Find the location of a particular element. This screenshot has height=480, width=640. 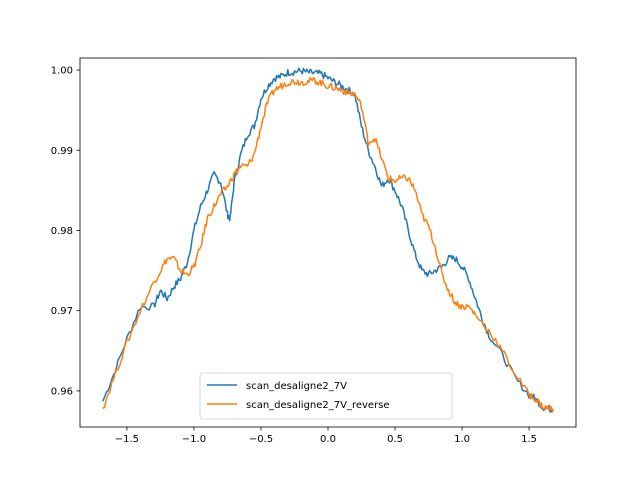

y-axis: 0.96 0.97 0.98 0.99 1.00 is located at coordinates (65, 231).